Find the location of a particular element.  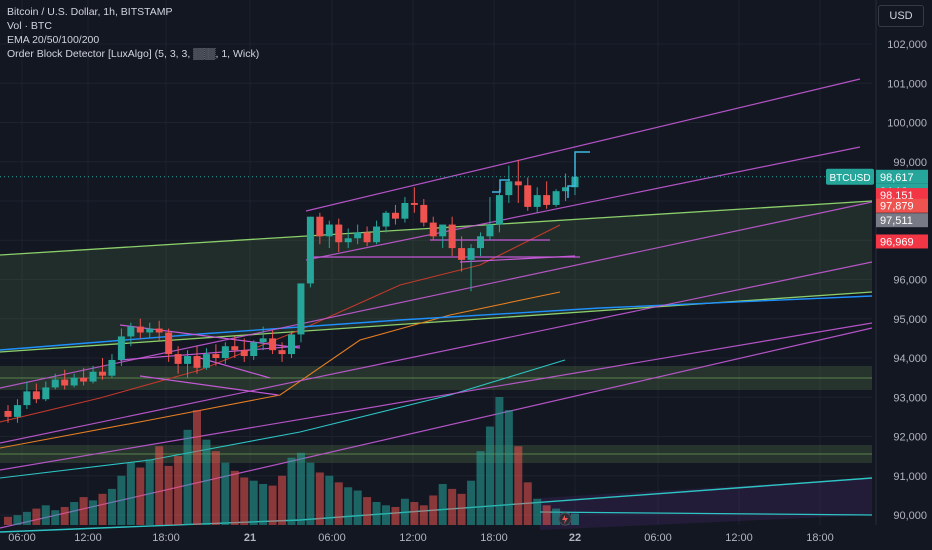

y-tick-label: 93,000 is located at coordinates (910, 398).